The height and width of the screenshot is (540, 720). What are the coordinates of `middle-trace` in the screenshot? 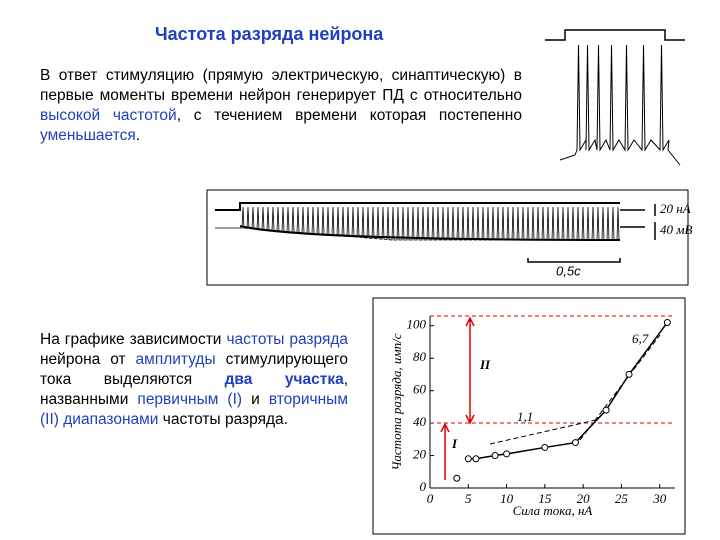 It's located at (418, 221).